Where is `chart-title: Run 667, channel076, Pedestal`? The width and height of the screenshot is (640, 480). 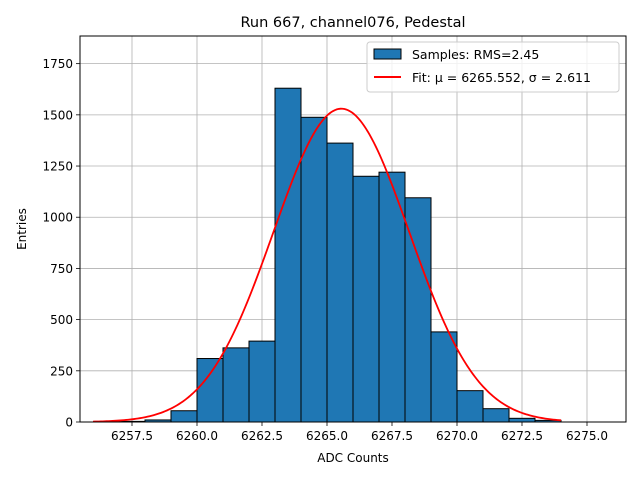
chart-title: Run 667, channel076, Pedestal is located at coordinates (352, 23).